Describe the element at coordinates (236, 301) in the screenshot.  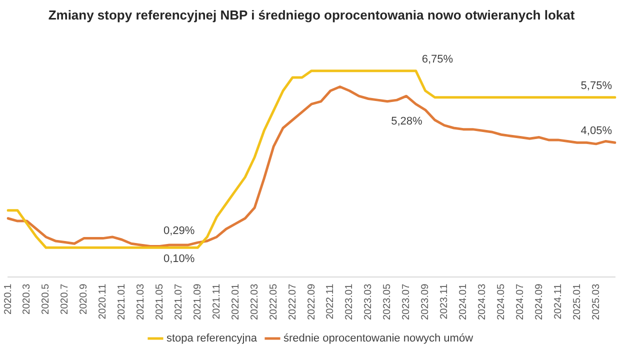
I see `x-tick-label: 2022.01` at that location.